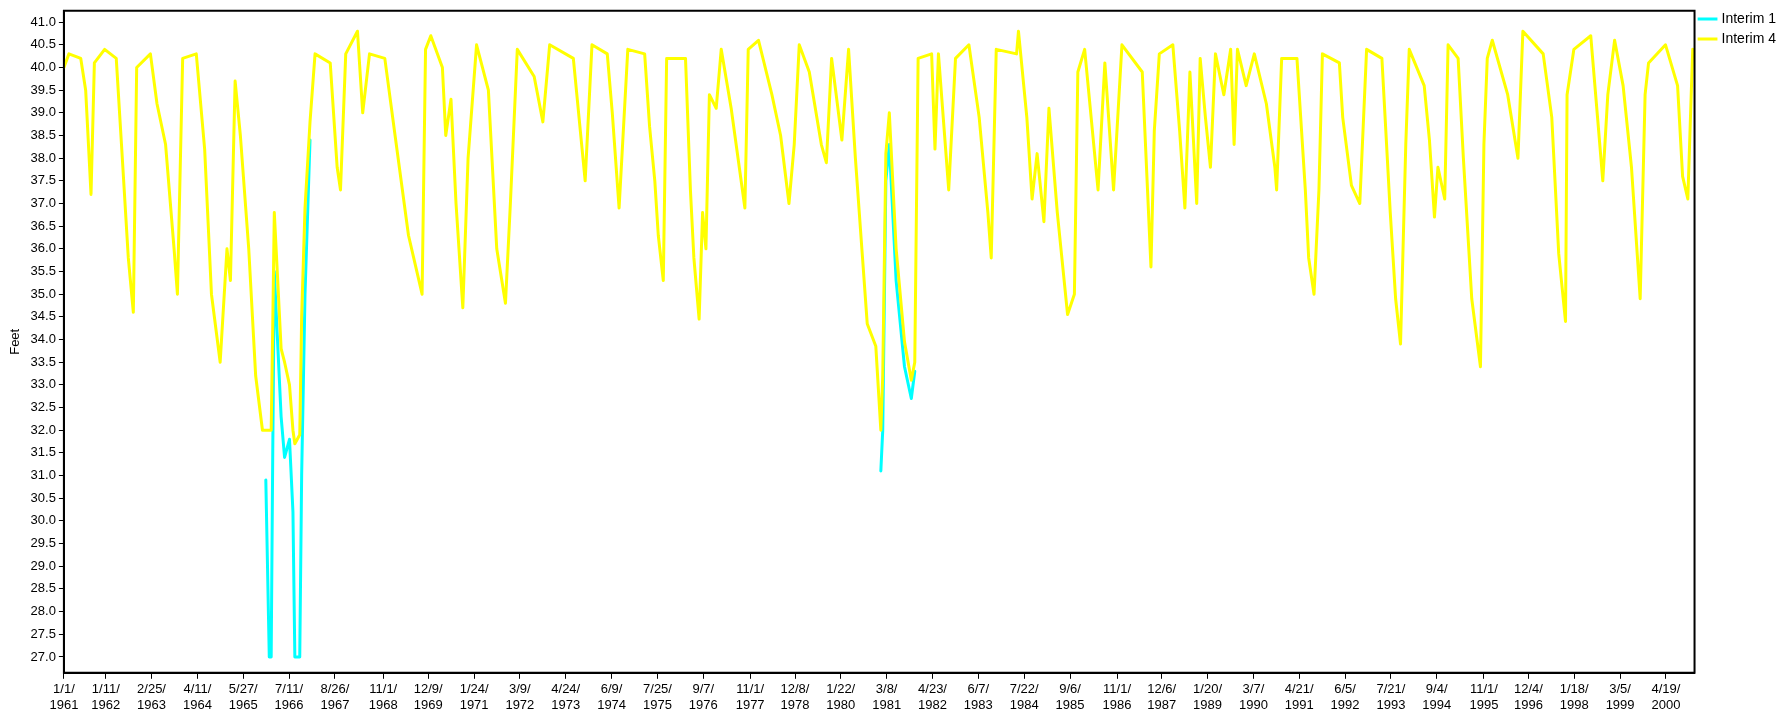 The height and width of the screenshot is (718, 1790). I want to click on x-tick-label: 6/7/ 1983, so click(978, 696).